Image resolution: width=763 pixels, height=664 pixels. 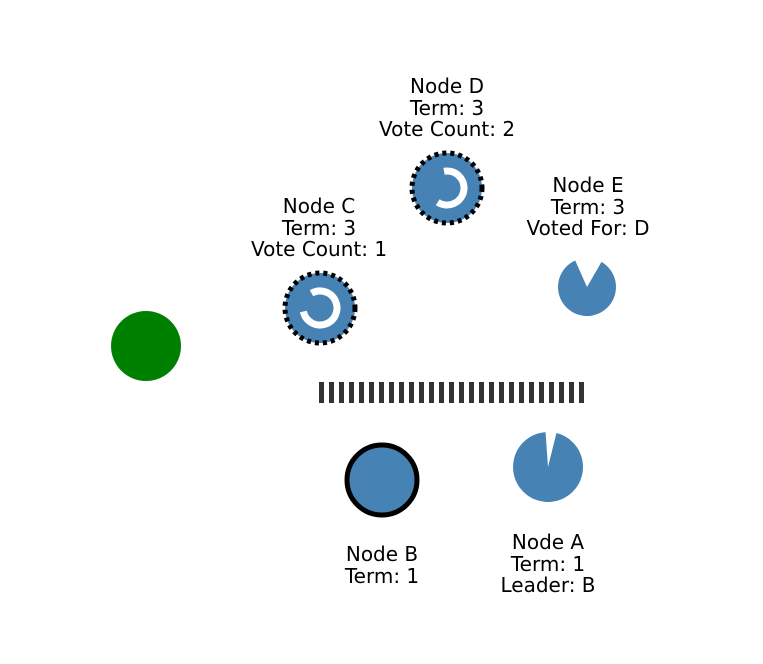 I want to click on node-b-name: Node B, so click(x=382, y=554).